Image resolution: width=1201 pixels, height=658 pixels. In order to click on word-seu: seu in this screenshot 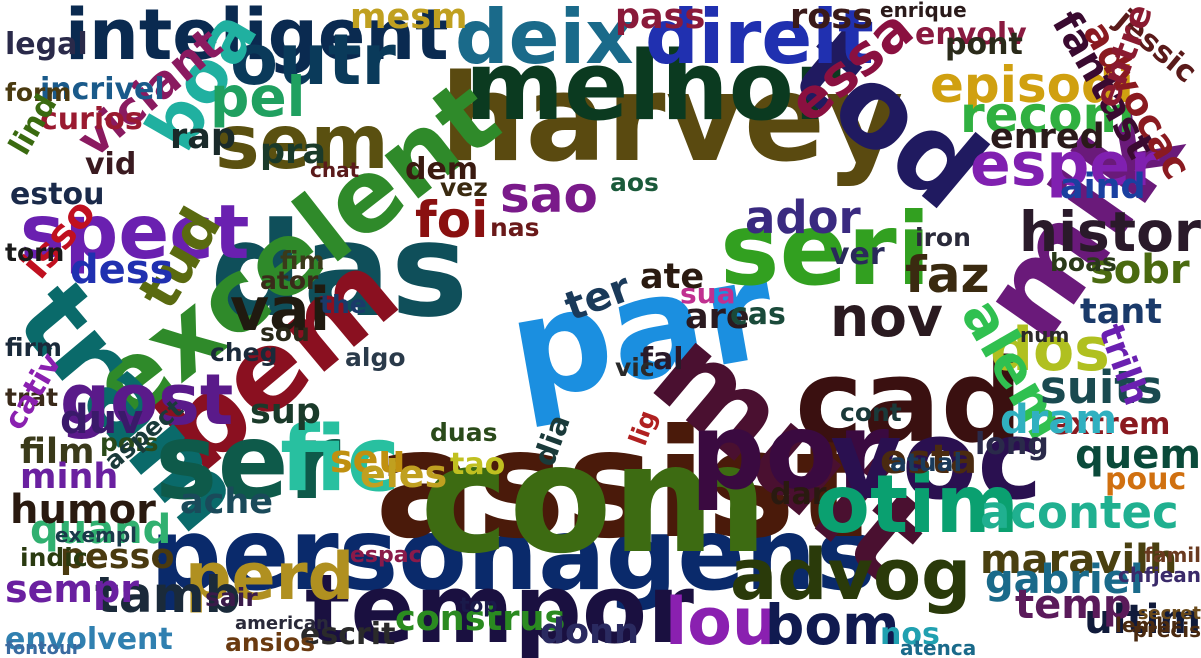, I will do `click(368, 459)`.